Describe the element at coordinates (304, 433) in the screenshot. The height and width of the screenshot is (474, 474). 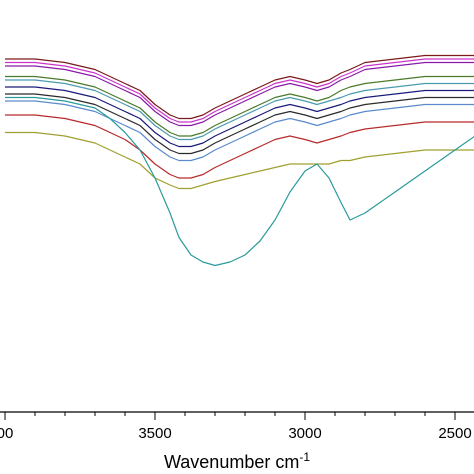
I see `x-tick-label: 3000` at that location.